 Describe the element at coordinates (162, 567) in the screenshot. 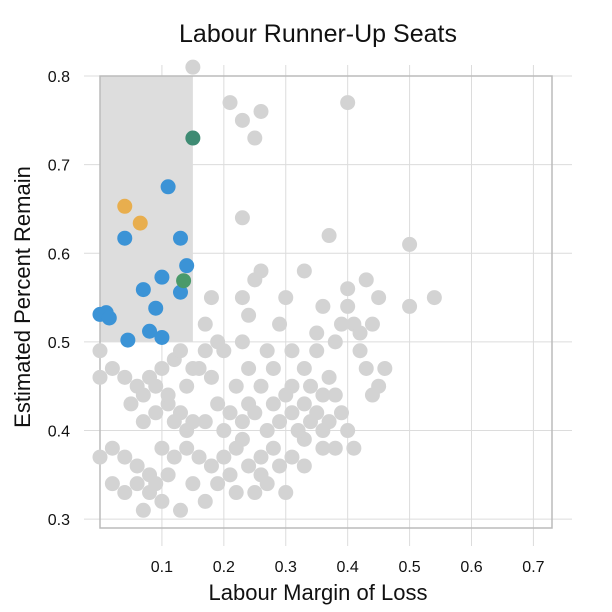

I see `x-tick-label: 0.1` at that location.